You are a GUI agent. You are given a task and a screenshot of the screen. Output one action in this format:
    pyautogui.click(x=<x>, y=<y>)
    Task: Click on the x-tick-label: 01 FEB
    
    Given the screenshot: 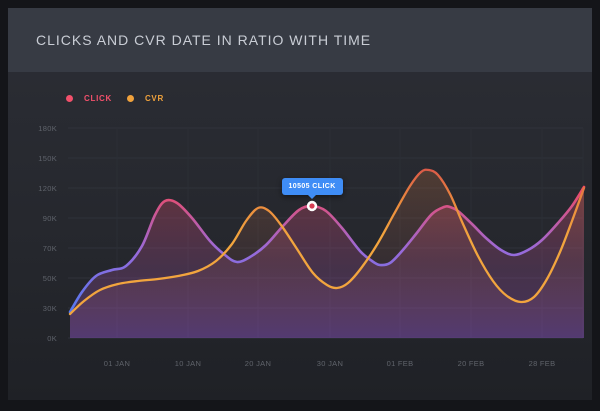 What is the action you would take?
    pyautogui.click(x=400, y=363)
    